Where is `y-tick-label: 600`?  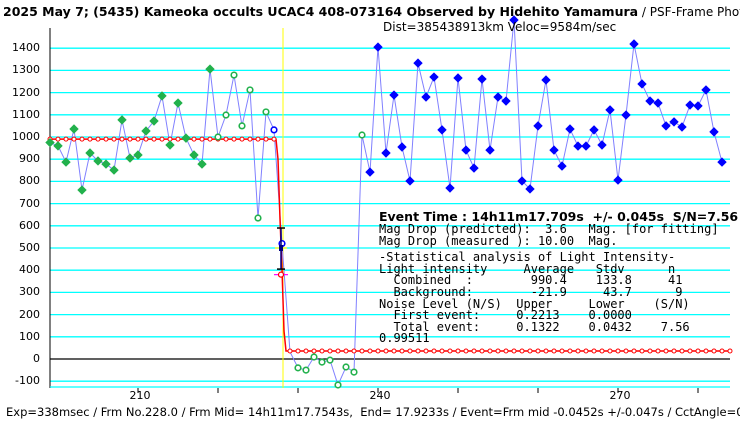 y-tick-label: 600 is located at coordinates (29, 225).